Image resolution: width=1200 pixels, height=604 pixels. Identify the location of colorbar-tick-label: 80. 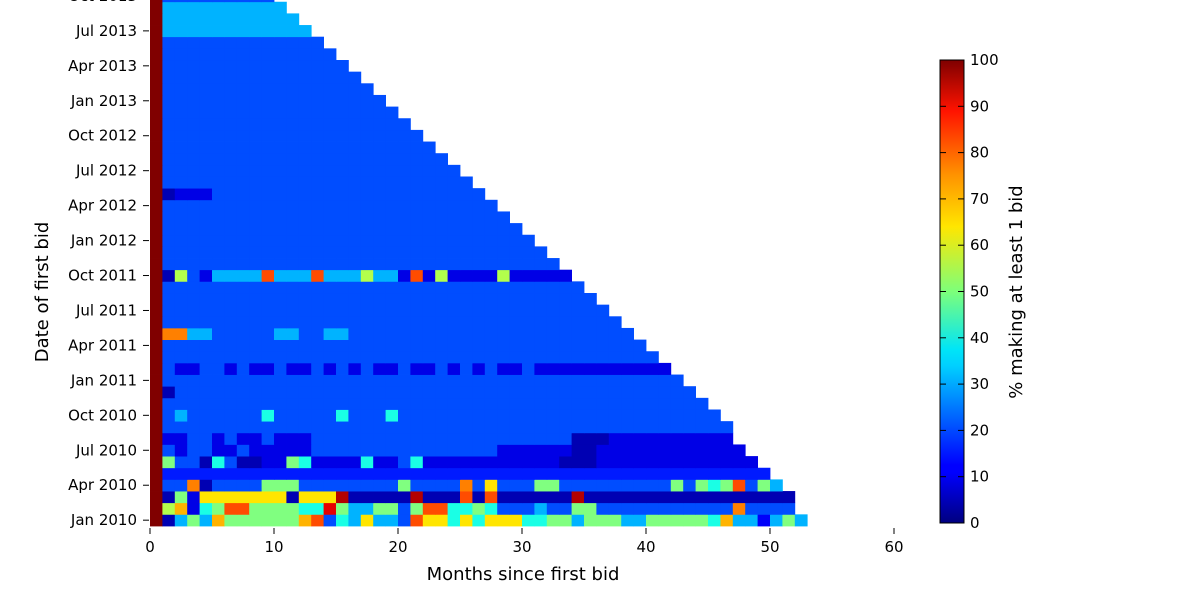
(979, 153).